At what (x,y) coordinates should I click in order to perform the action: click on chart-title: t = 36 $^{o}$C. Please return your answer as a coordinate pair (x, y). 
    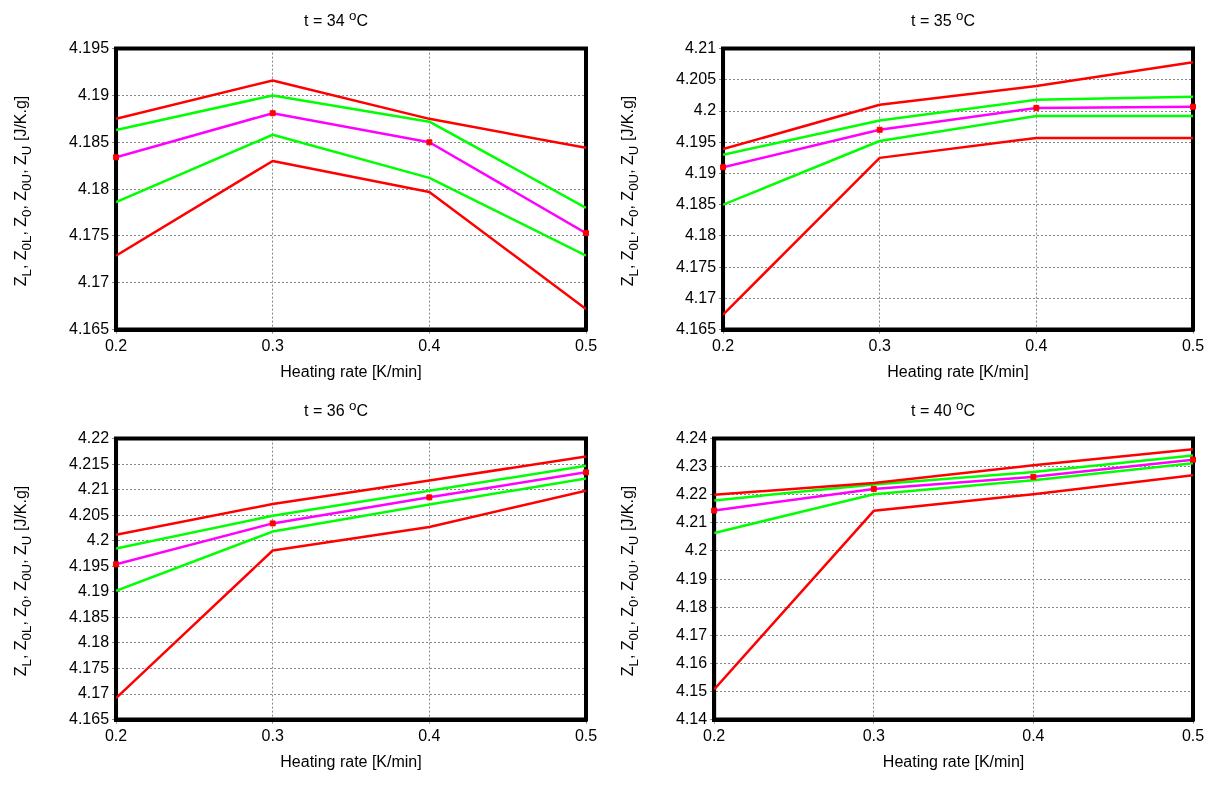
    Looking at the image, I should click on (336, 409).